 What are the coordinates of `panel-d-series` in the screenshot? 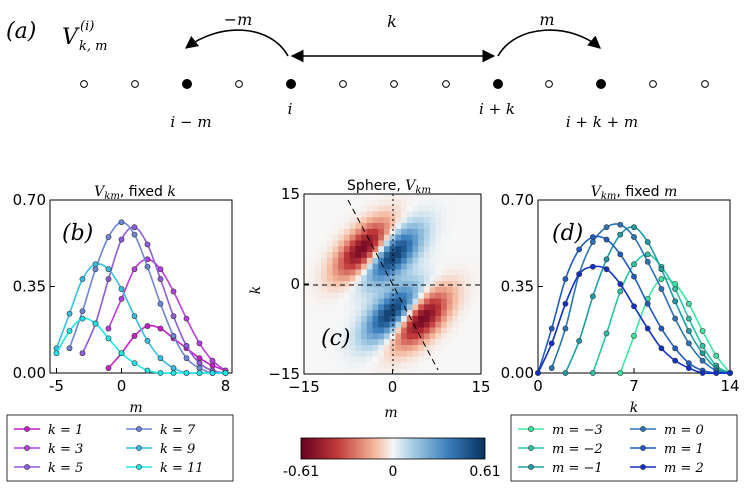 It's located at (634, 298).